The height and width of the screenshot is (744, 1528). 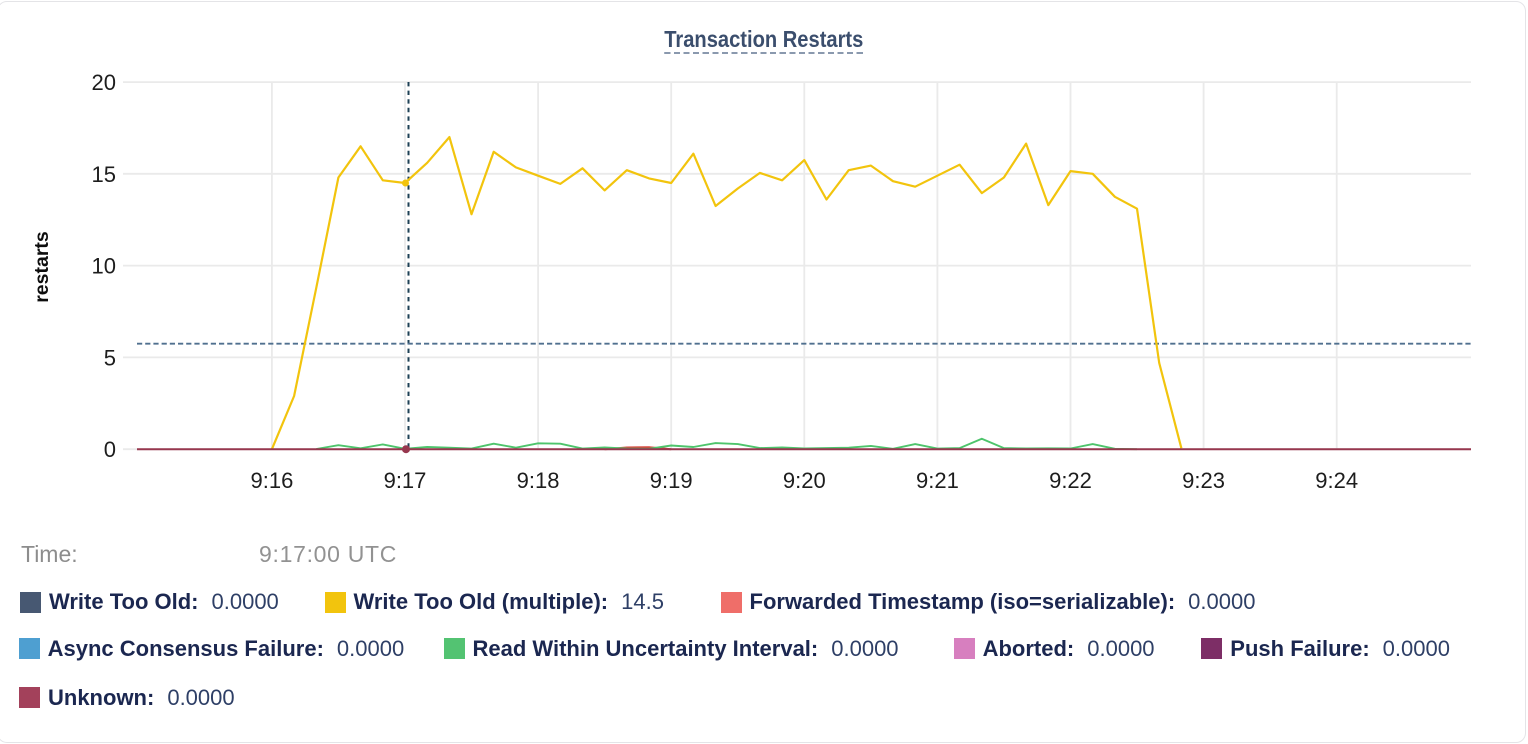 I want to click on svg-text: 9:17, so click(x=405, y=480).